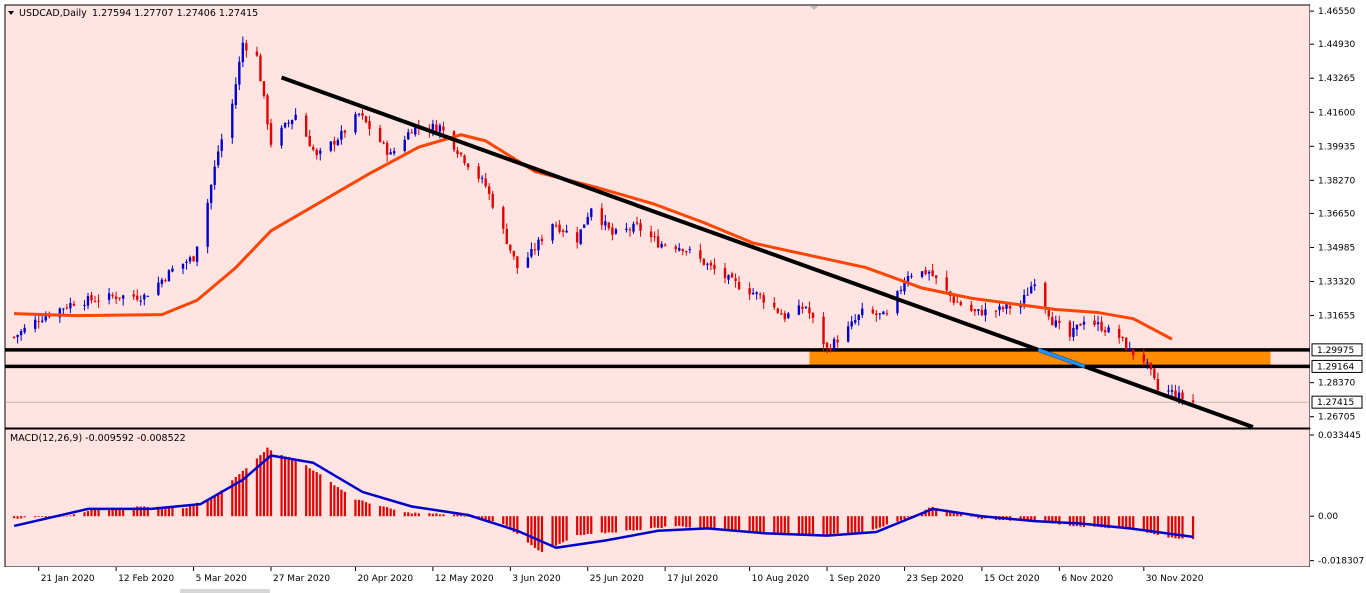  Describe the element at coordinates (225, 591) in the screenshot. I see `horizontal-scrollbar` at that location.